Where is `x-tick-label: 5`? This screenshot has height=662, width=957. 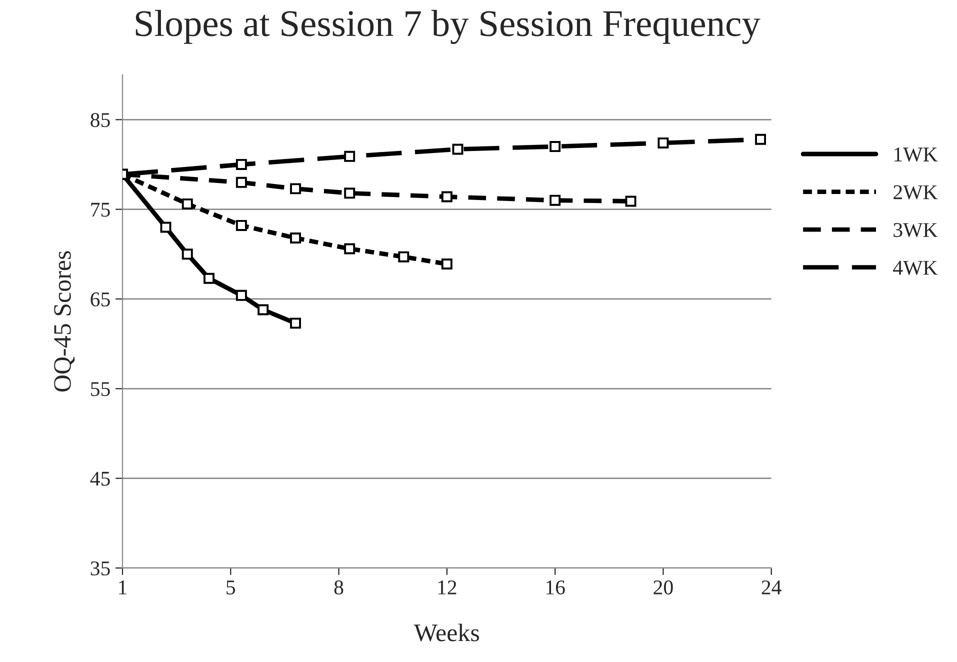 x-tick-label: 5 is located at coordinates (231, 587).